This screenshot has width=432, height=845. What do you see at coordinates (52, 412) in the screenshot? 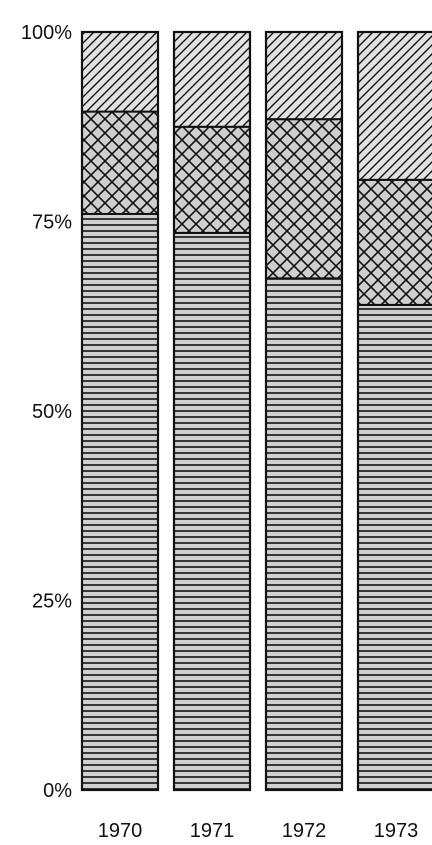
I see `y-tick-label: 50%` at bounding box center [52, 412].